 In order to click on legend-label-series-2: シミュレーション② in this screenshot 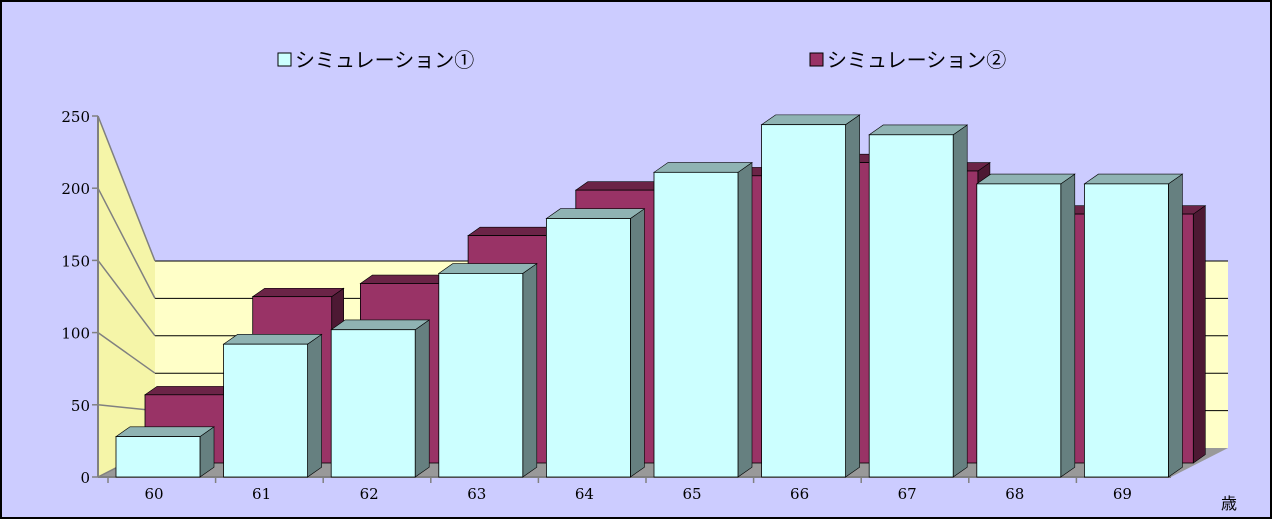, I will do `click(916, 60)`.